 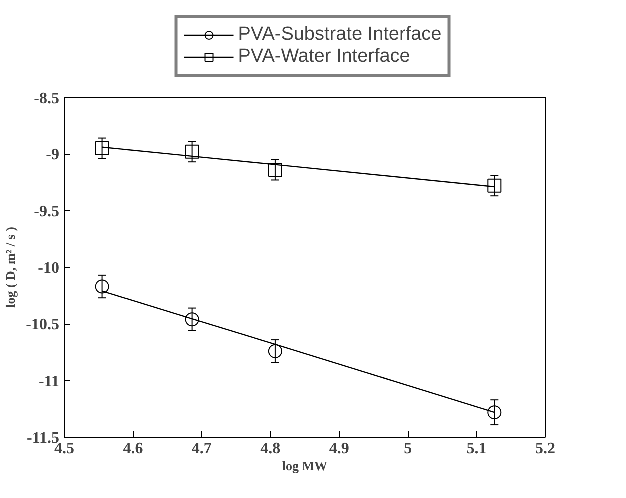 I want to click on x-tick-label: 4.9, so click(x=339, y=449).